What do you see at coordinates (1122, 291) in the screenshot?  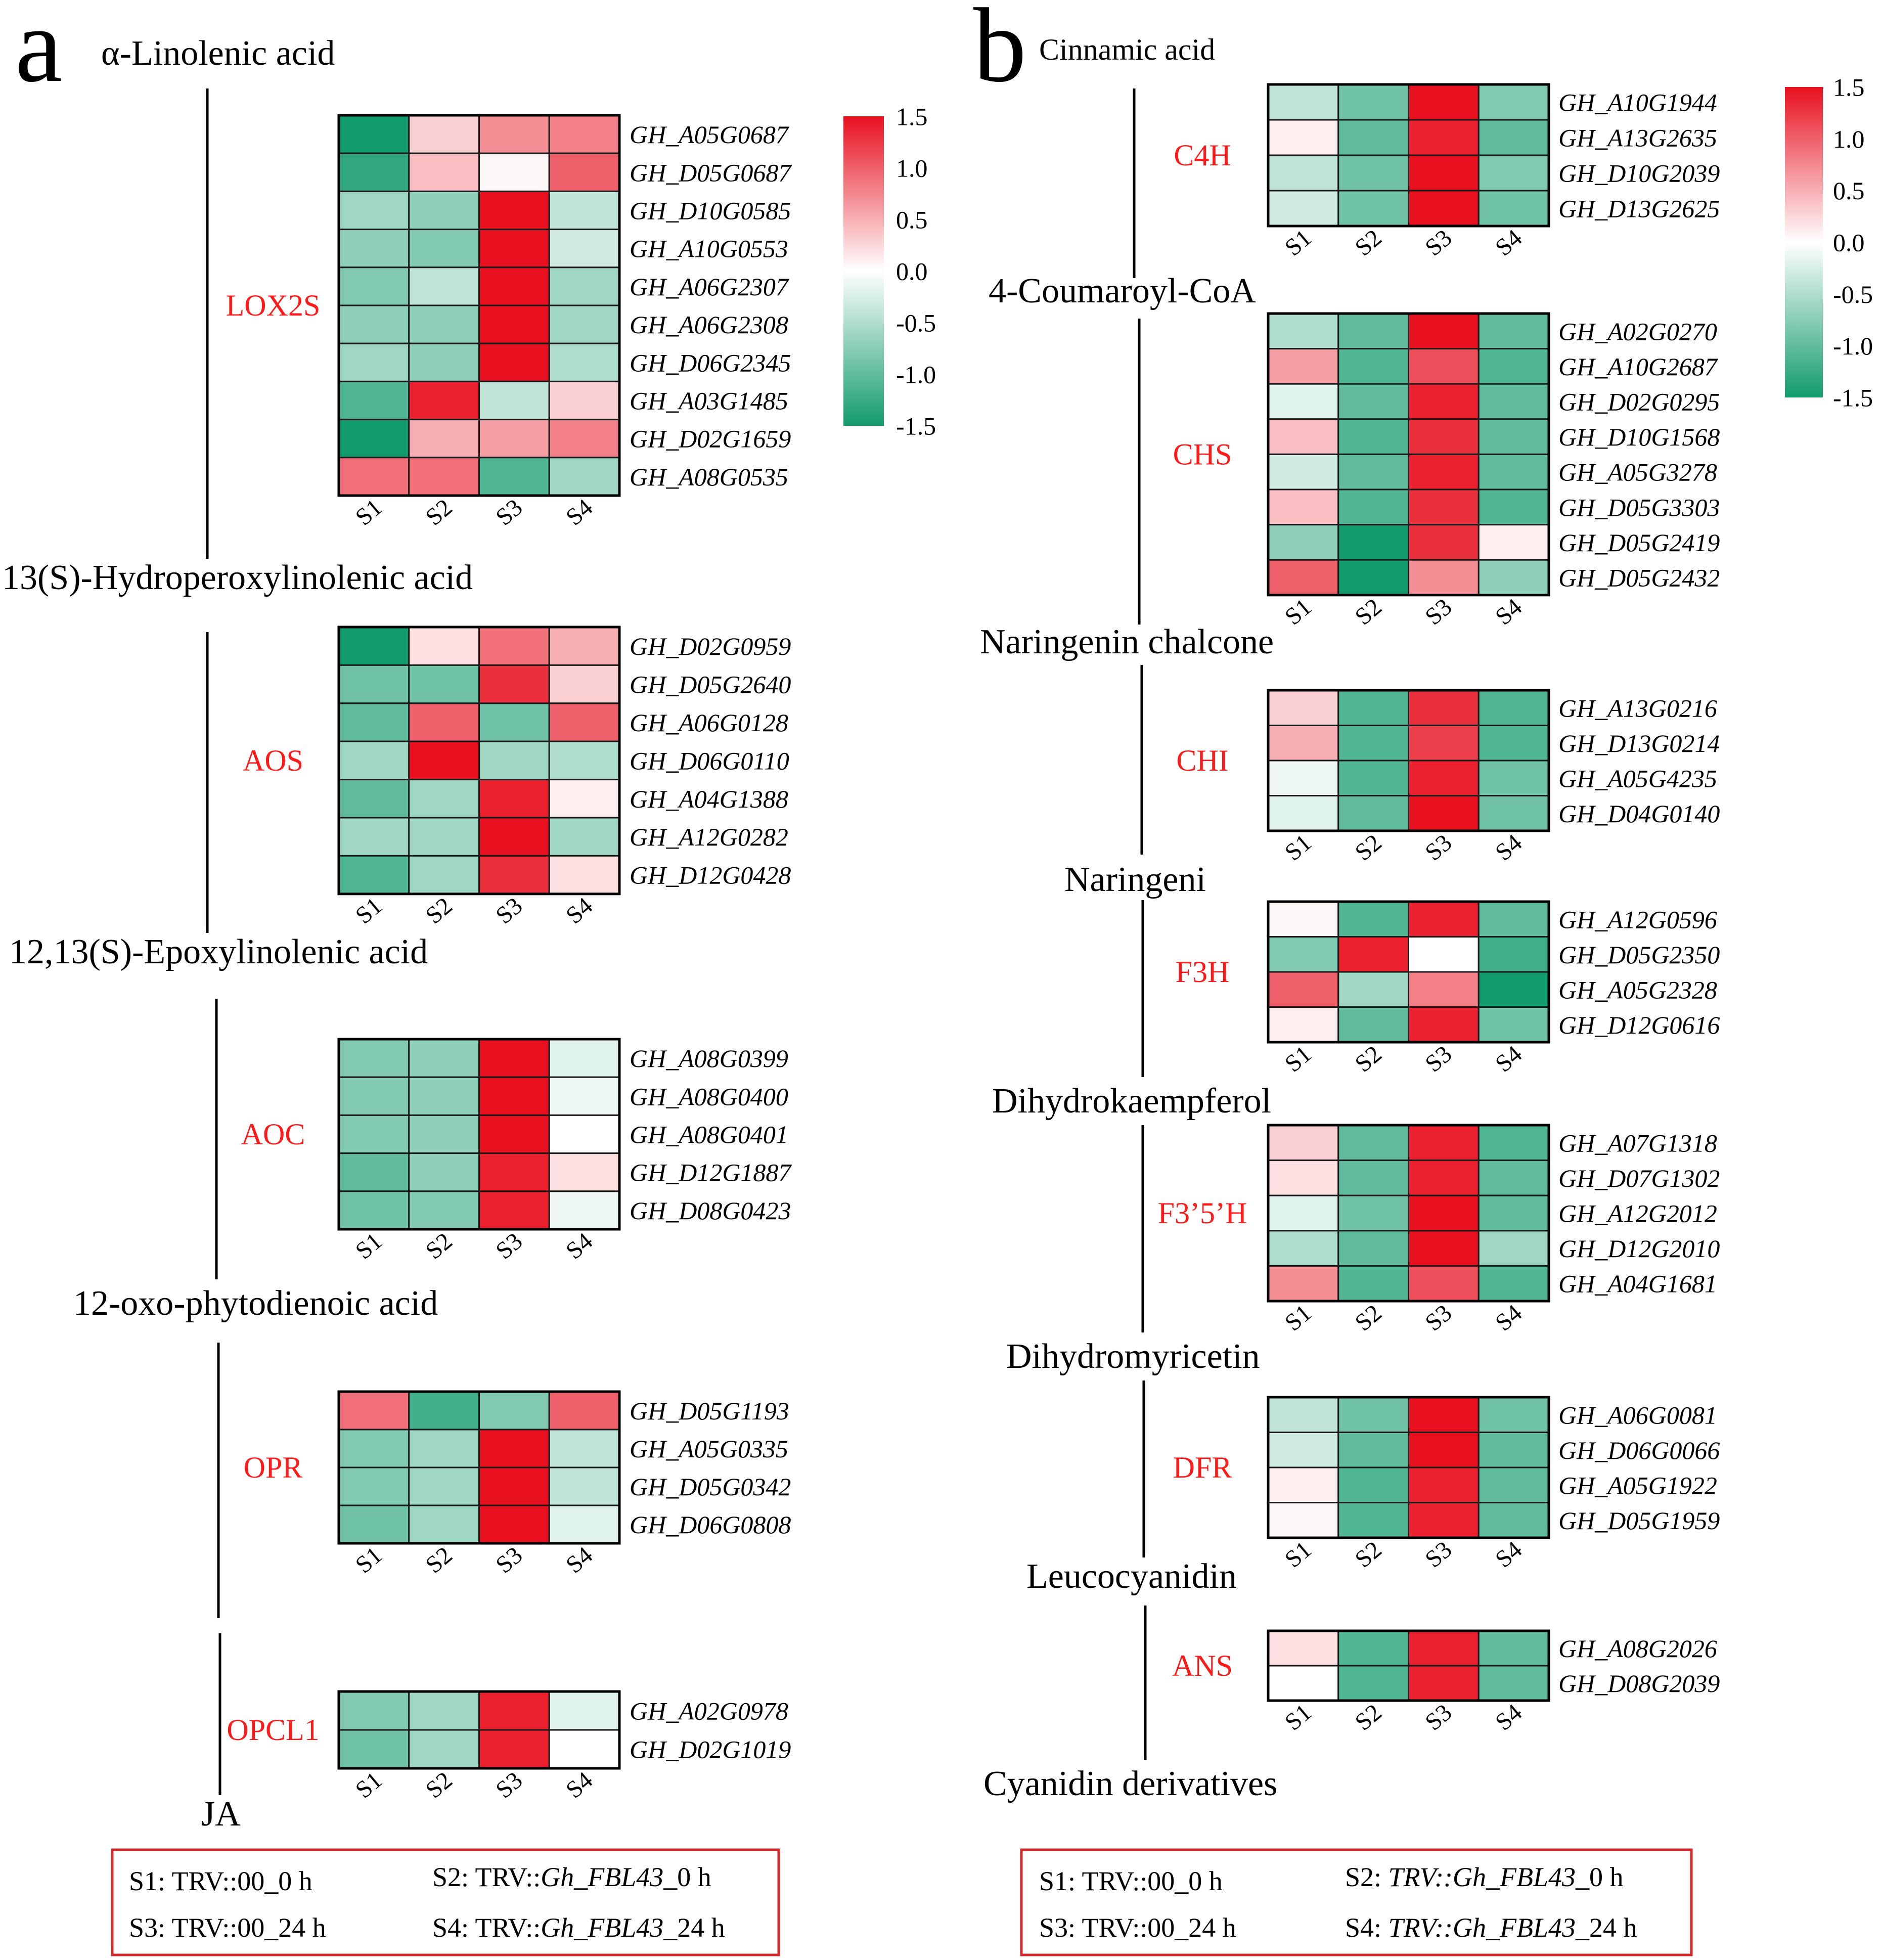 I see `metabolite-4-coumaroyl-coa: 4-Coumaroyl-CoA` at bounding box center [1122, 291].